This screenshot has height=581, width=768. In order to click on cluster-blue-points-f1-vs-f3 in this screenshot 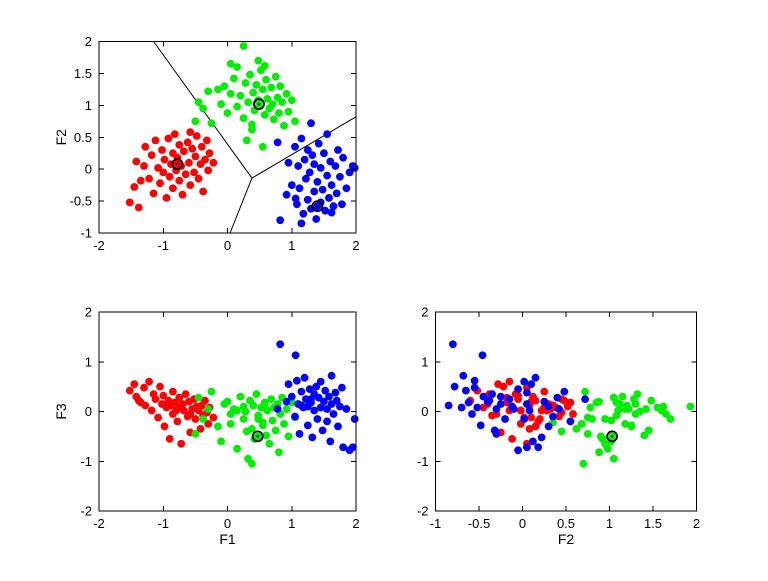, I will do `click(316, 397)`.